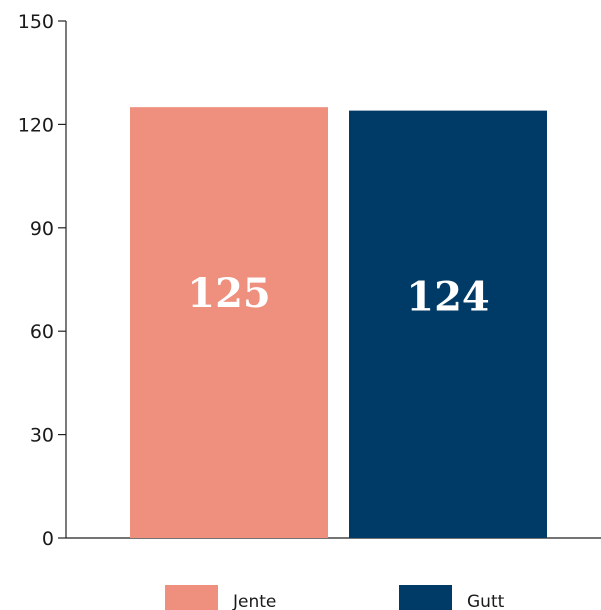  What do you see at coordinates (338, 295) in the screenshot?
I see `data-labels: 125 124` at bounding box center [338, 295].